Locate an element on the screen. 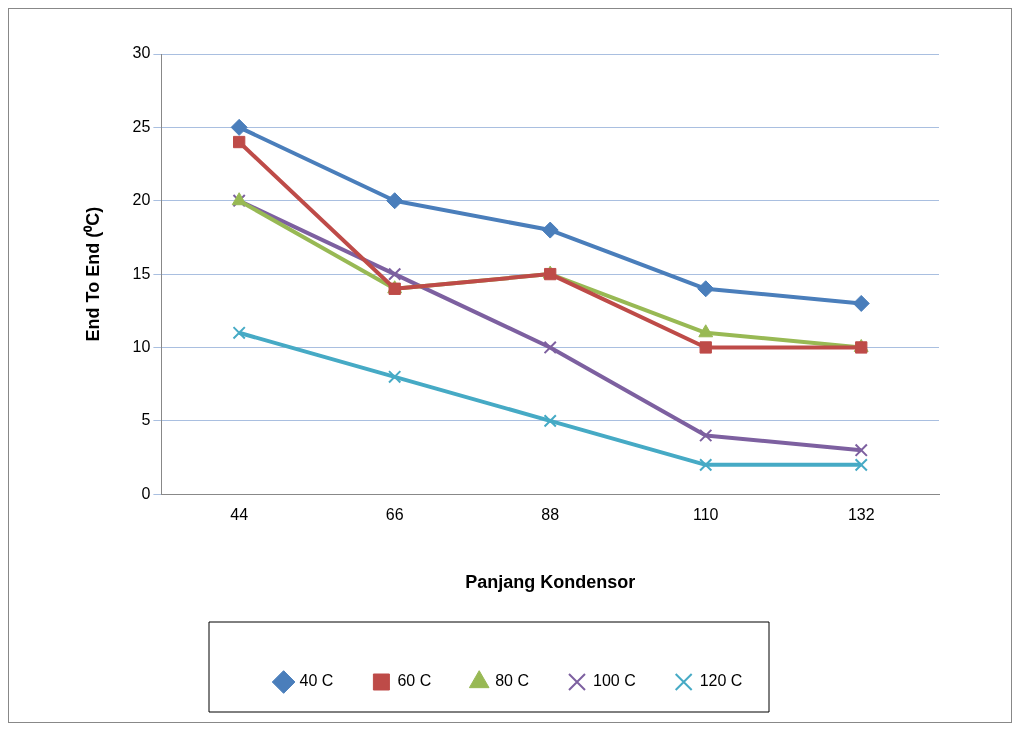 The image size is (1020, 731). legend-label: 100 C is located at coordinates (614, 681).